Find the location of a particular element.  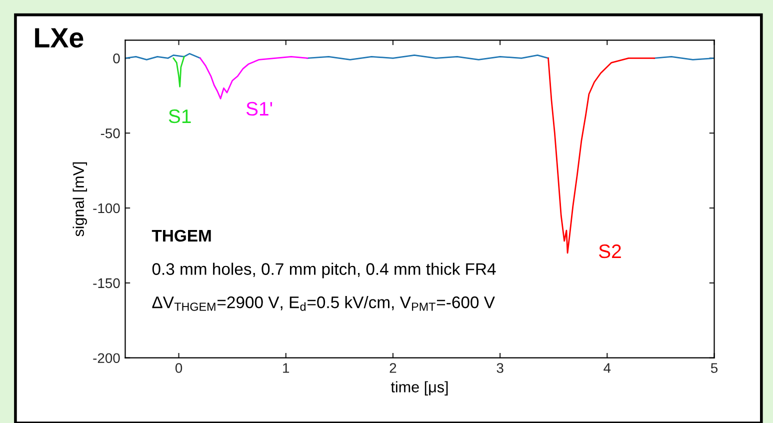

y-tick-label: 0 is located at coordinates (116, 59).